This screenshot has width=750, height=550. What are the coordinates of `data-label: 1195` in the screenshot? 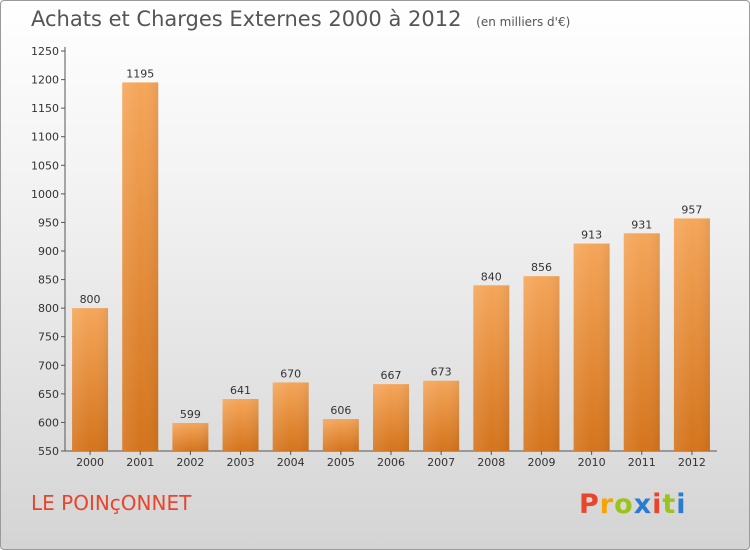 It's located at (140, 73).